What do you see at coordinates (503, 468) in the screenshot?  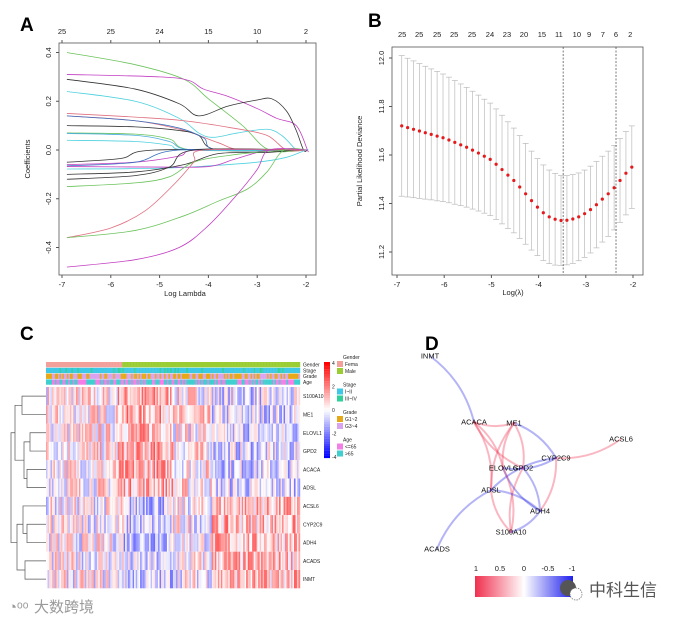 I see `gene-node: ELOVL6` at bounding box center [503, 468].